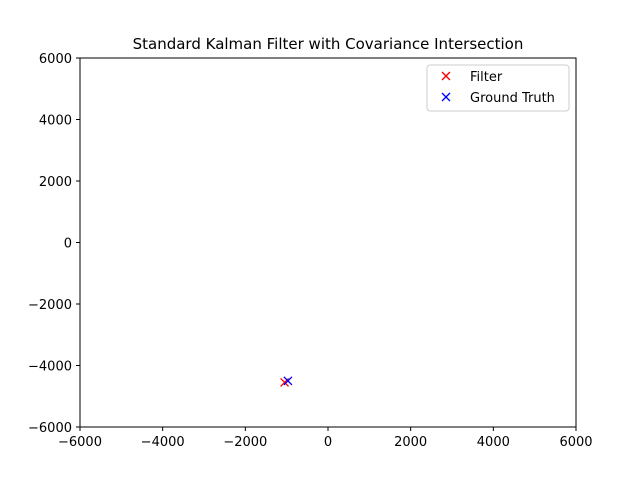 This screenshot has height=480, width=640. What do you see at coordinates (328, 442) in the screenshot?
I see `x-tick-label: 0` at bounding box center [328, 442].